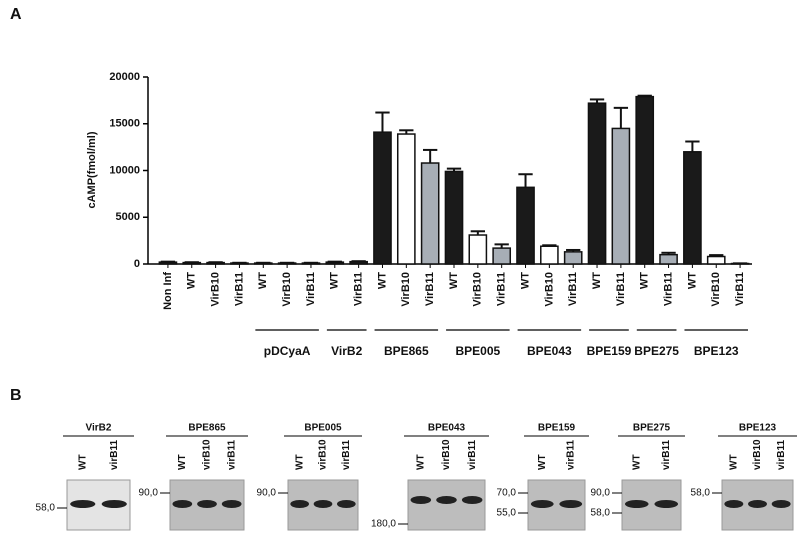 Image resolution: width=800 pixels, height=538 pixels. What do you see at coordinates (92, 169) in the screenshot?
I see `y-axis-label: cAMP(fmol/ml)` at bounding box center [92, 169].